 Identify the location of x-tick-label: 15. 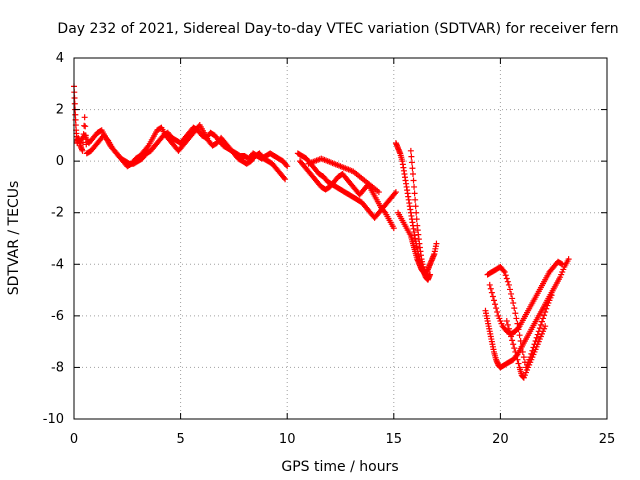
(394, 439).